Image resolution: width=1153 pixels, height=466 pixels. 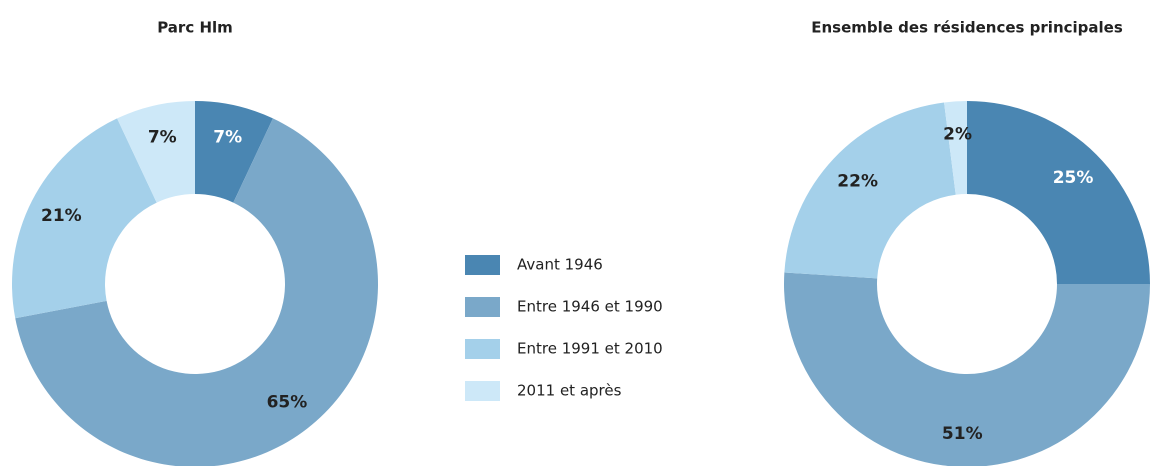 What do you see at coordinates (569, 391) in the screenshot?
I see `legend-label: 2011 et après` at bounding box center [569, 391].